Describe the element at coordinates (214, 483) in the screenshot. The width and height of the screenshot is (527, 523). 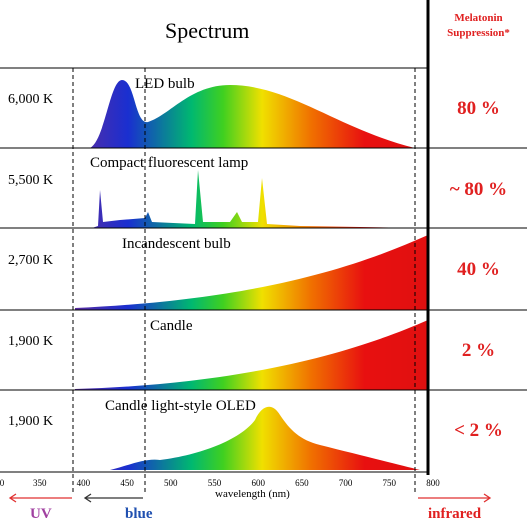
I see `tick-label: 550` at that location.